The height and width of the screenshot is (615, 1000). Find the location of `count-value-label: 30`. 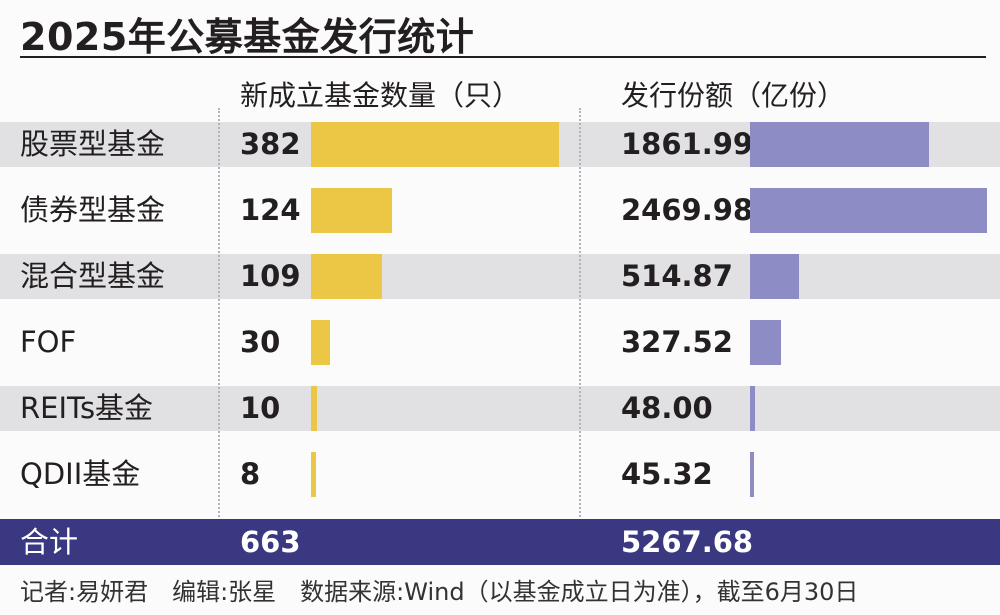

count-value-label: 30 is located at coordinates (260, 342).